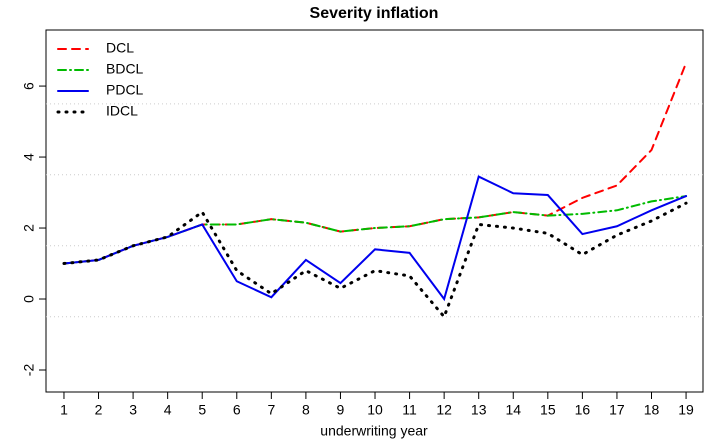  I want to click on x-axis-label: underwriting year, so click(374, 431).